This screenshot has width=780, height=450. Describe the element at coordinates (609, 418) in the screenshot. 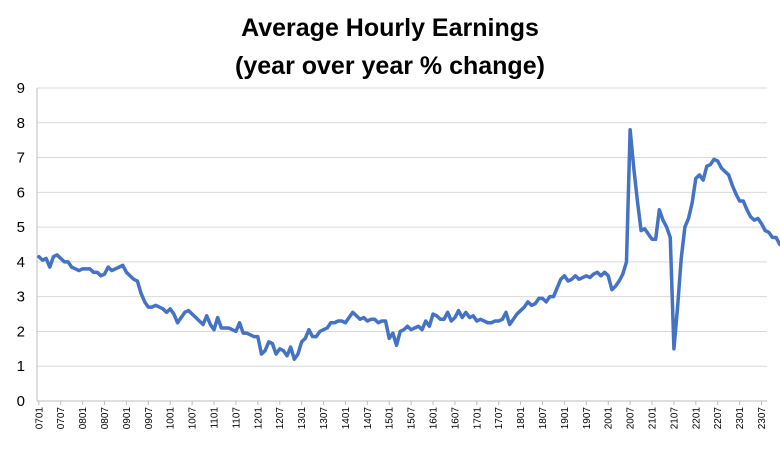

I see `x-tick-label: 2001` at that location.